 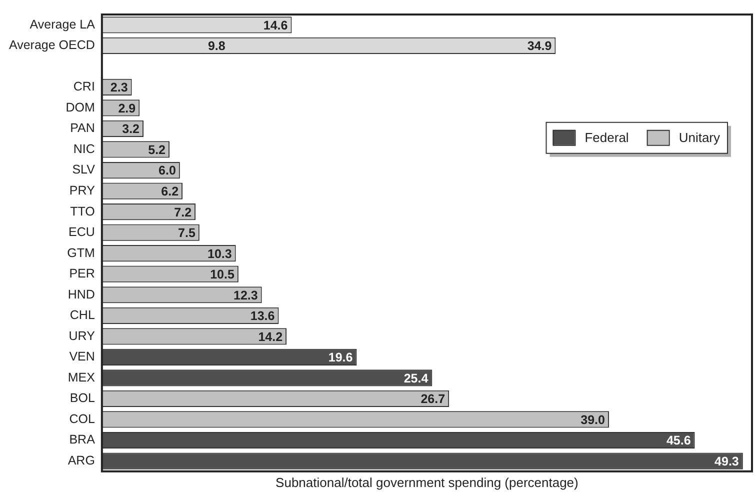 I want to click on data-label: 34.9, so click(x=539, y=46).